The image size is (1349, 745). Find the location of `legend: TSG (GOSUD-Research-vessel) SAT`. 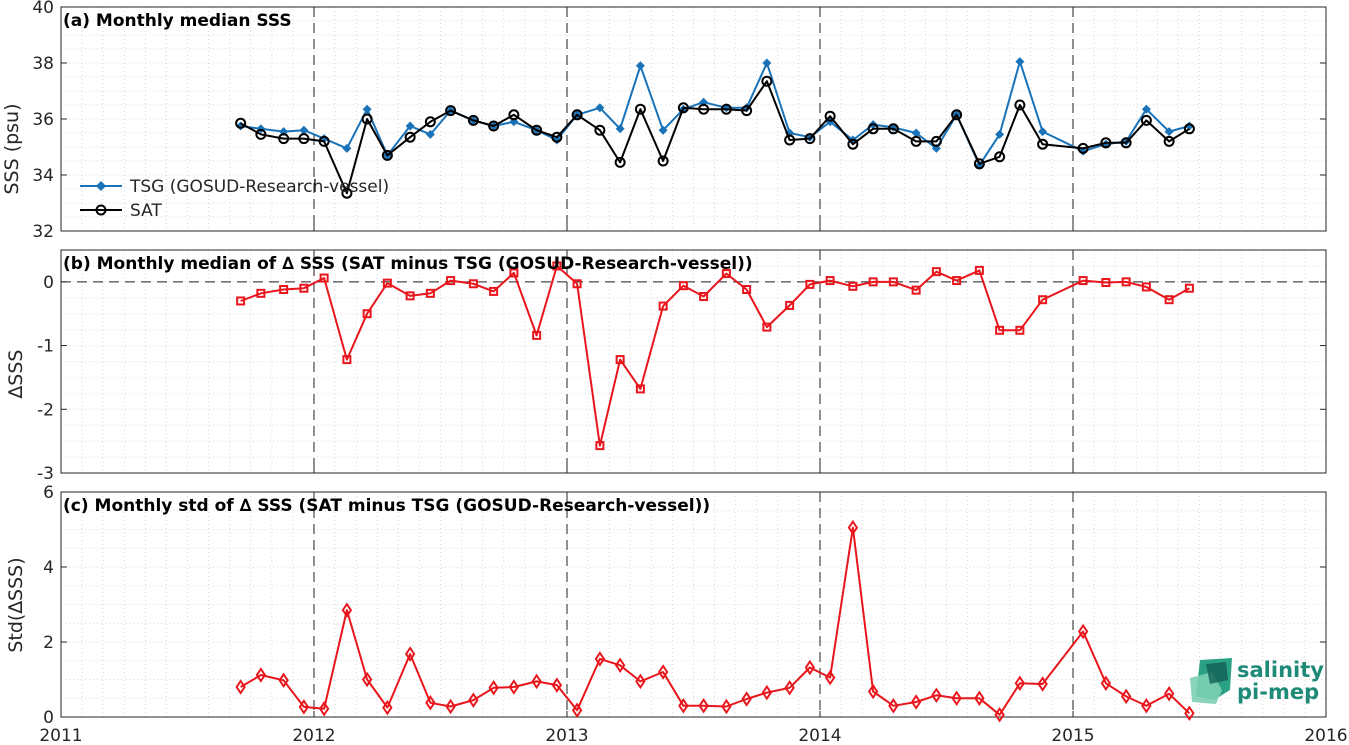

legend: TSG (GOSUD-Research-vessel) SAT is located at coordinates (234, 199).